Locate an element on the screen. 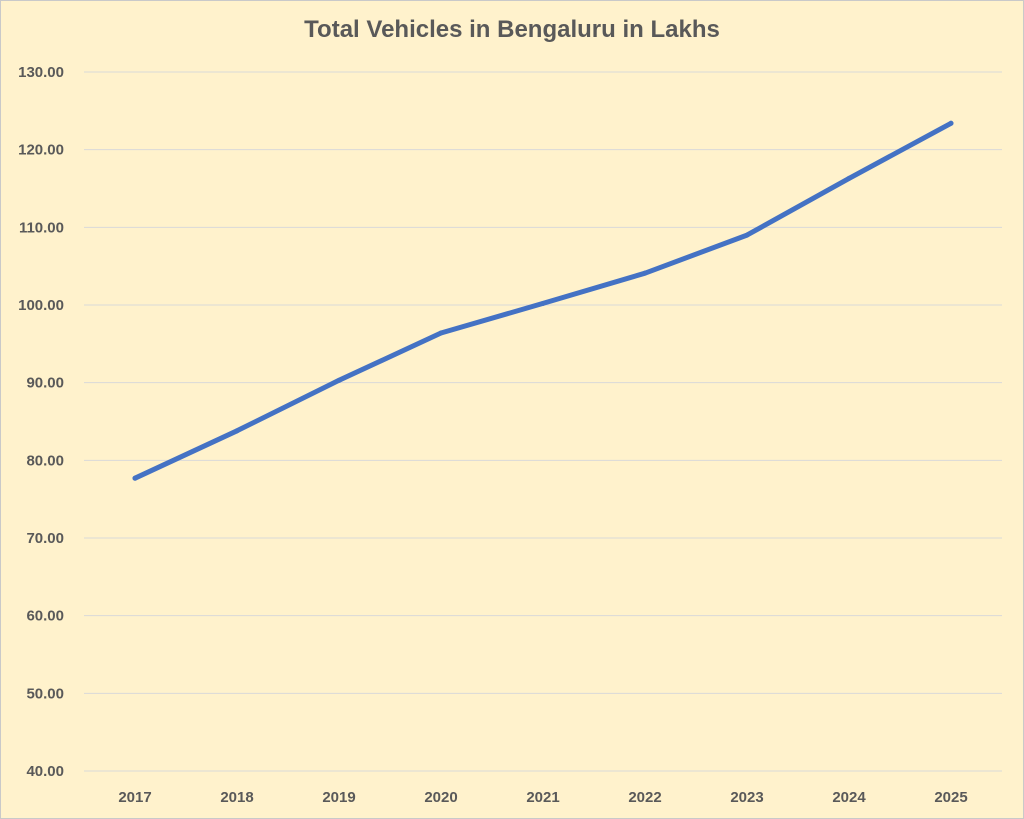 This screenshot has width=1024, height=819. y-tick-label: 70.00 is located at coordinates (45, 538).